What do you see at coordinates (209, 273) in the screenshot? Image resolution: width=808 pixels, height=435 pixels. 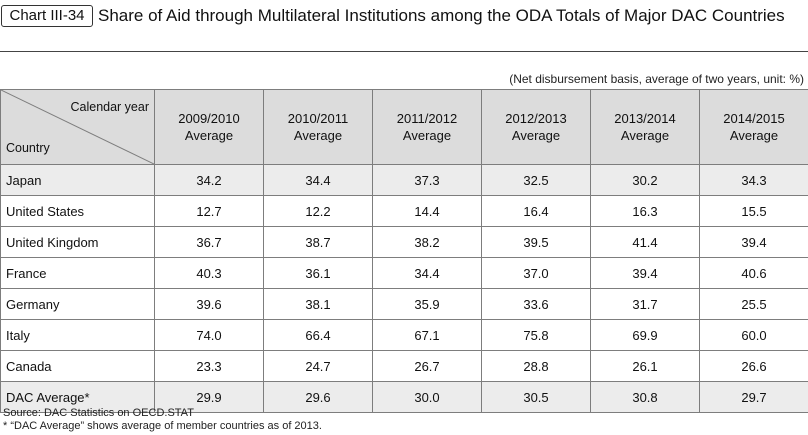 I see `value-cell: 40.3` at bounding box center [209, 273].